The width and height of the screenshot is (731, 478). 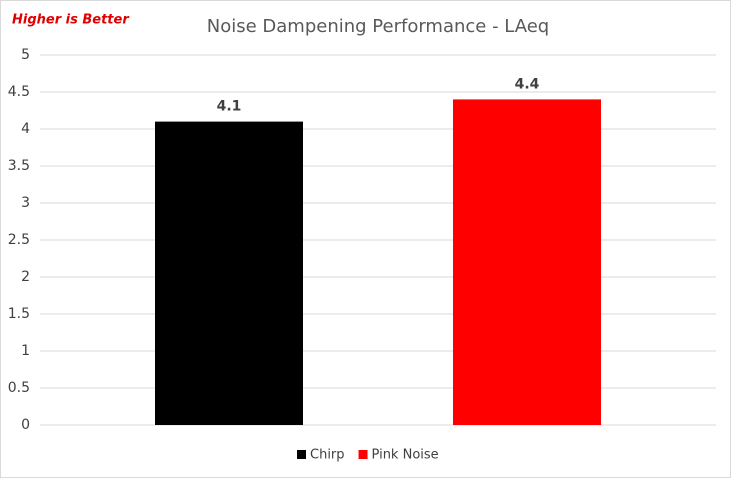 I want to click on y-tick-label: 1.5, so click(x=19, y=314).